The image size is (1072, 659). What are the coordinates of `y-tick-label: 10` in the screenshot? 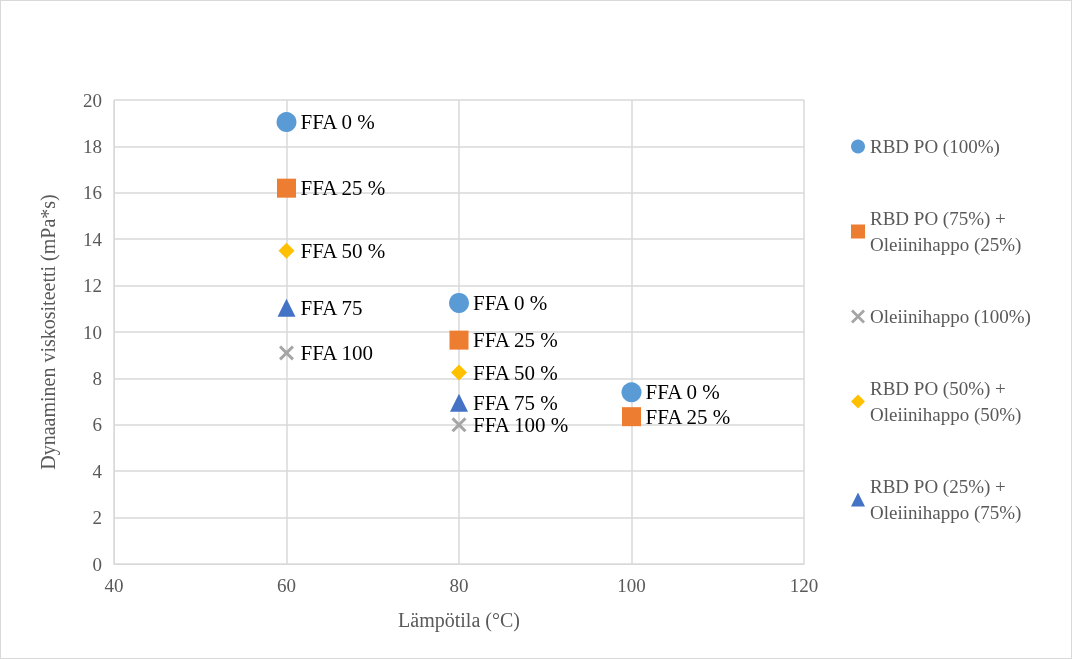 It's located at (92, 332).